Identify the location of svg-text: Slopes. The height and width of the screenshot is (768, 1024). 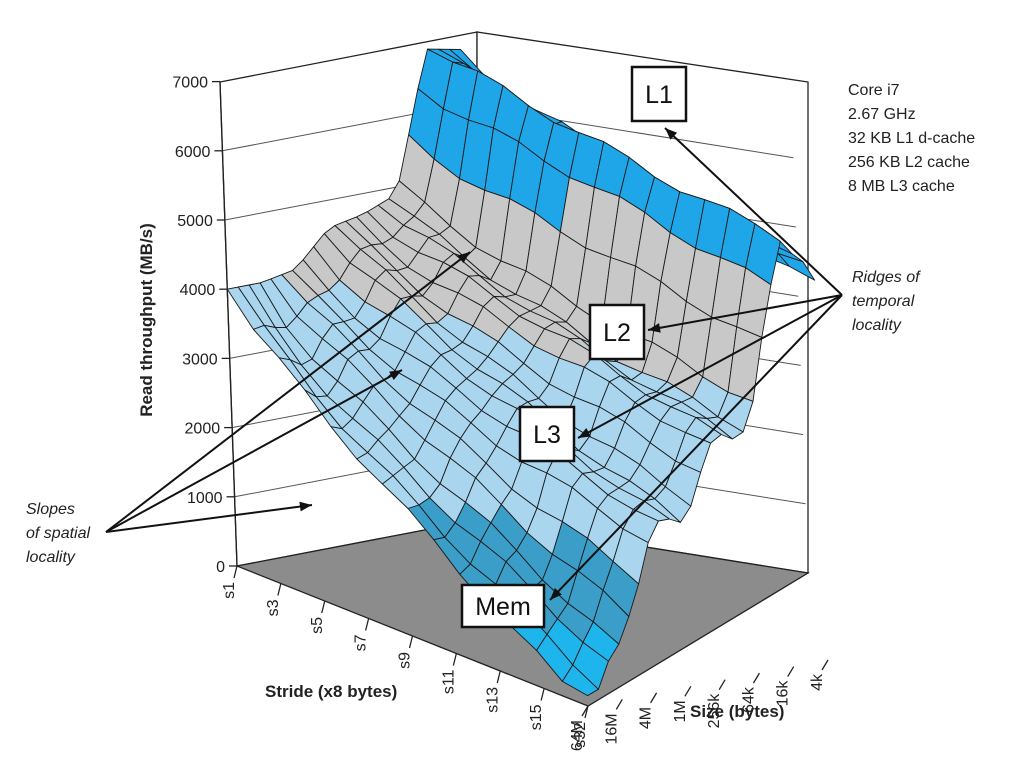
(50, 509).